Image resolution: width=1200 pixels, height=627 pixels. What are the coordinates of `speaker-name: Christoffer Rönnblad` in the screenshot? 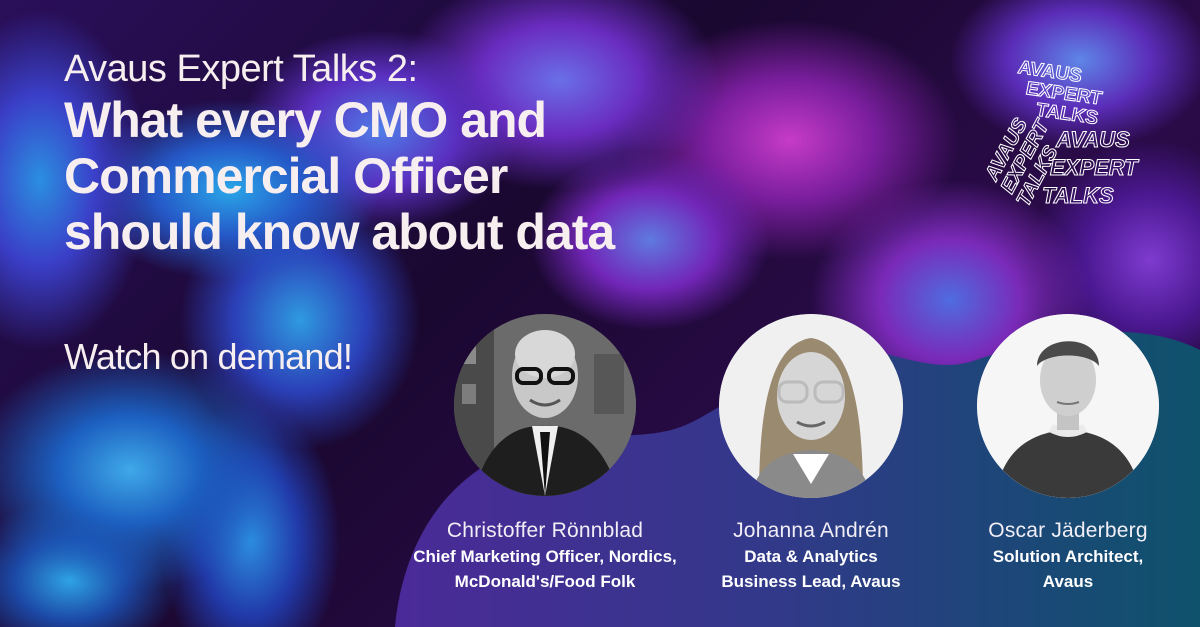 It's located at (545, 530).